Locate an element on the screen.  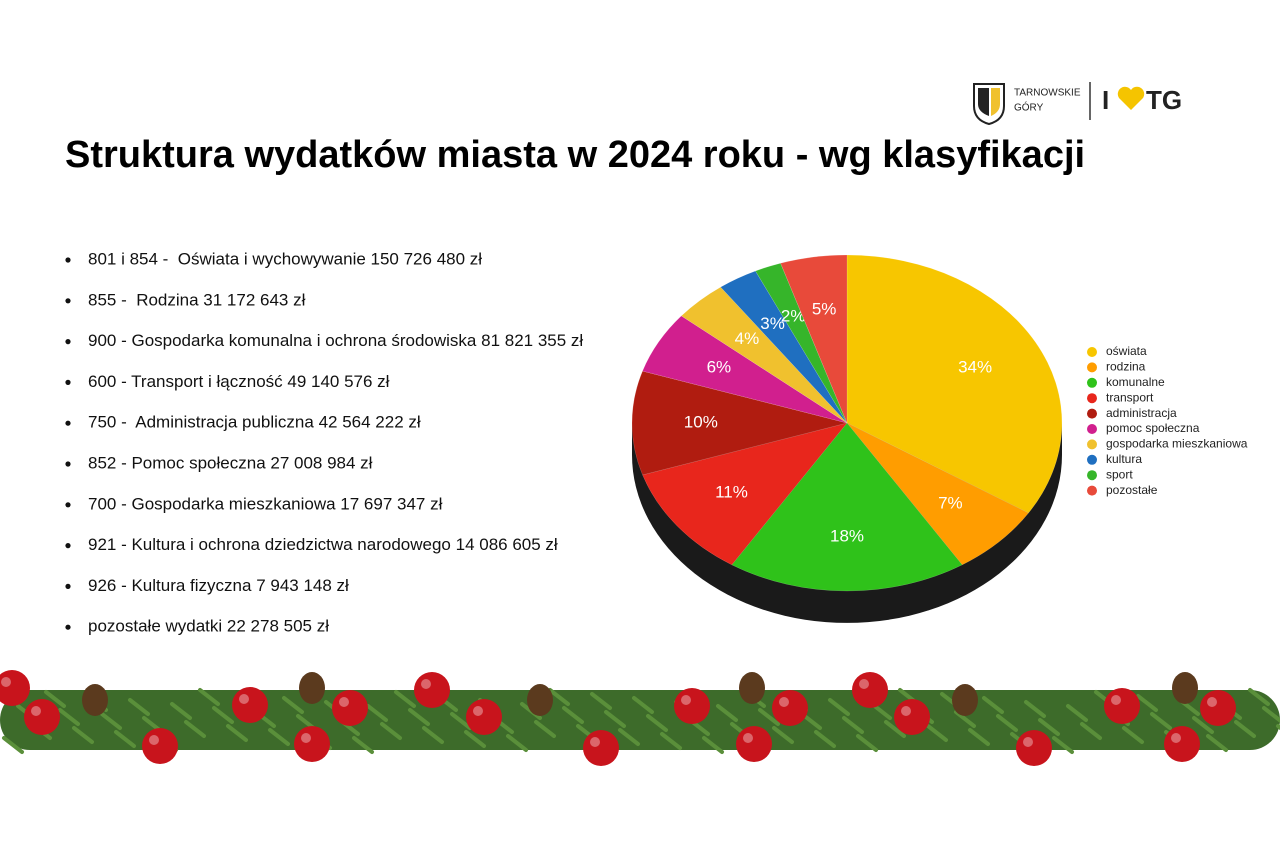
slice-label: 7% is located at coordinates (950, 502).